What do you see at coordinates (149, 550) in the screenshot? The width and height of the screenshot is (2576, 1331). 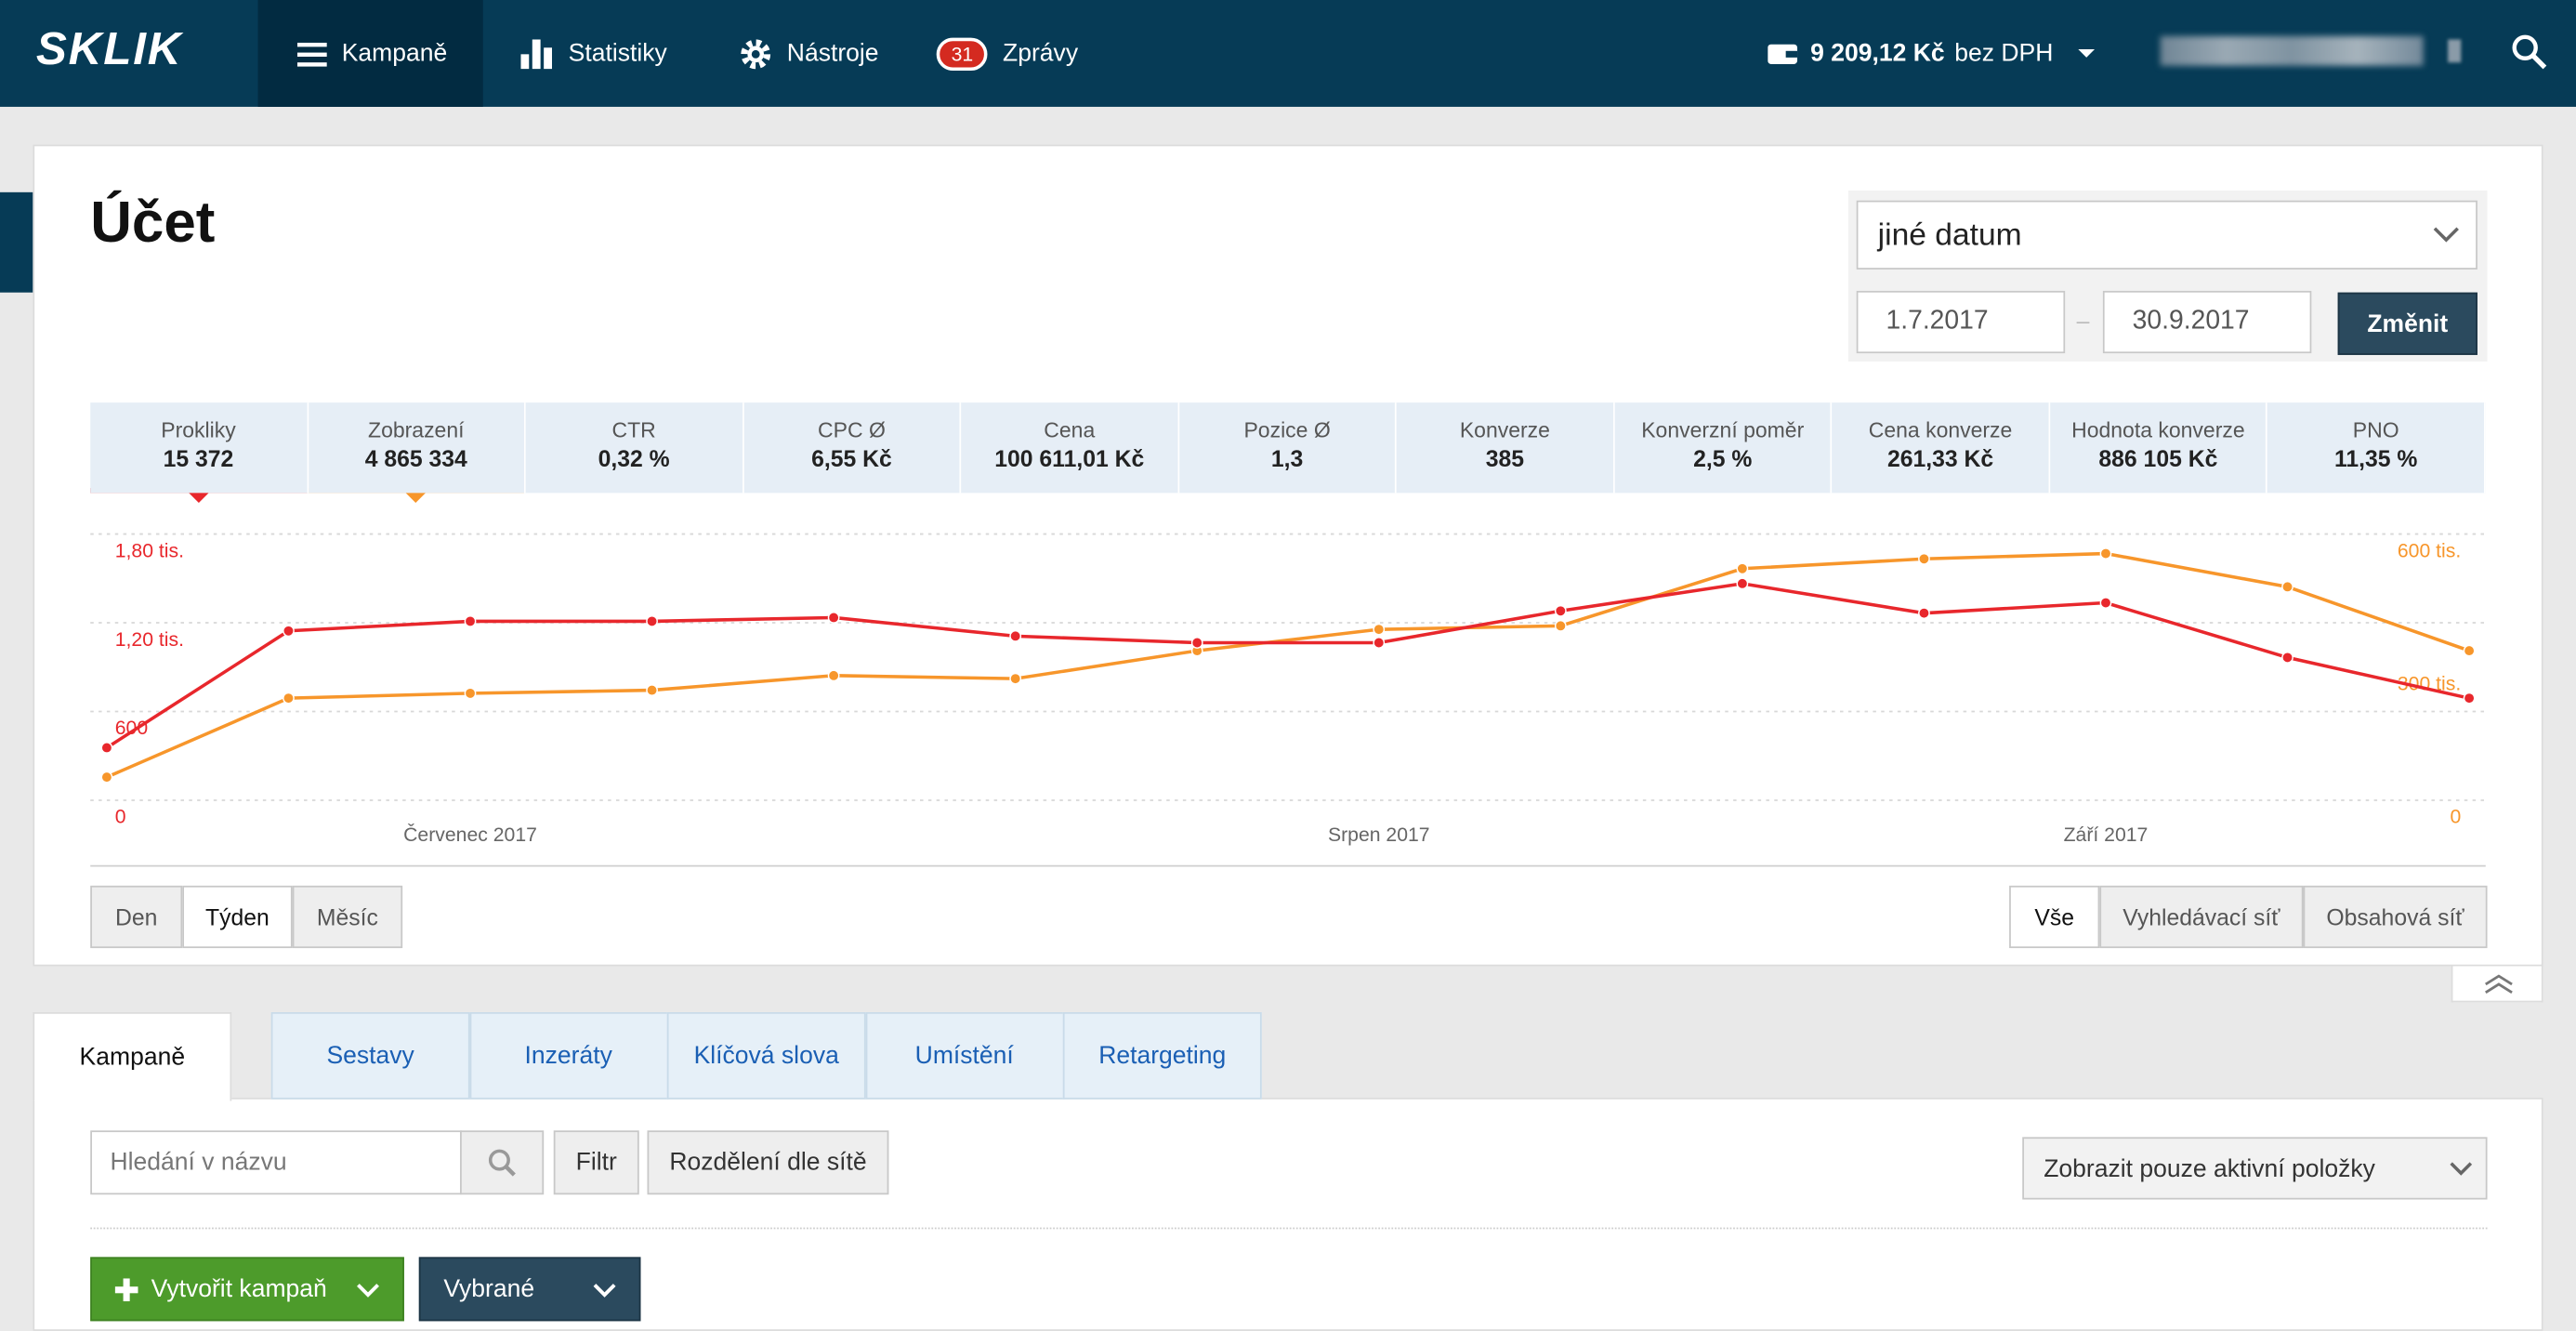 I see `tick-label: 1,80 tis.` at bounding box center [149, 550].